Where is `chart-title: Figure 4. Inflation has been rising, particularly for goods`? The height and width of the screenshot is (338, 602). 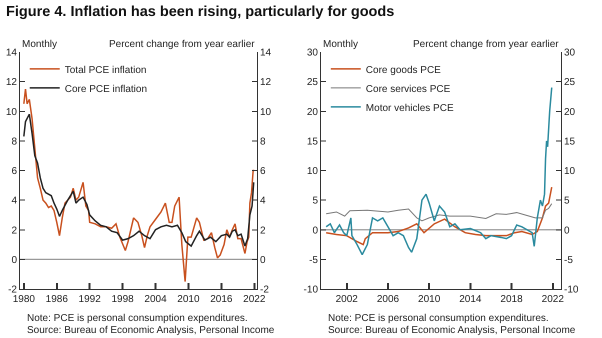
chart-title: Figure 4. Inflation has been rising, particularly for goods is located at coordinates (200, 12).